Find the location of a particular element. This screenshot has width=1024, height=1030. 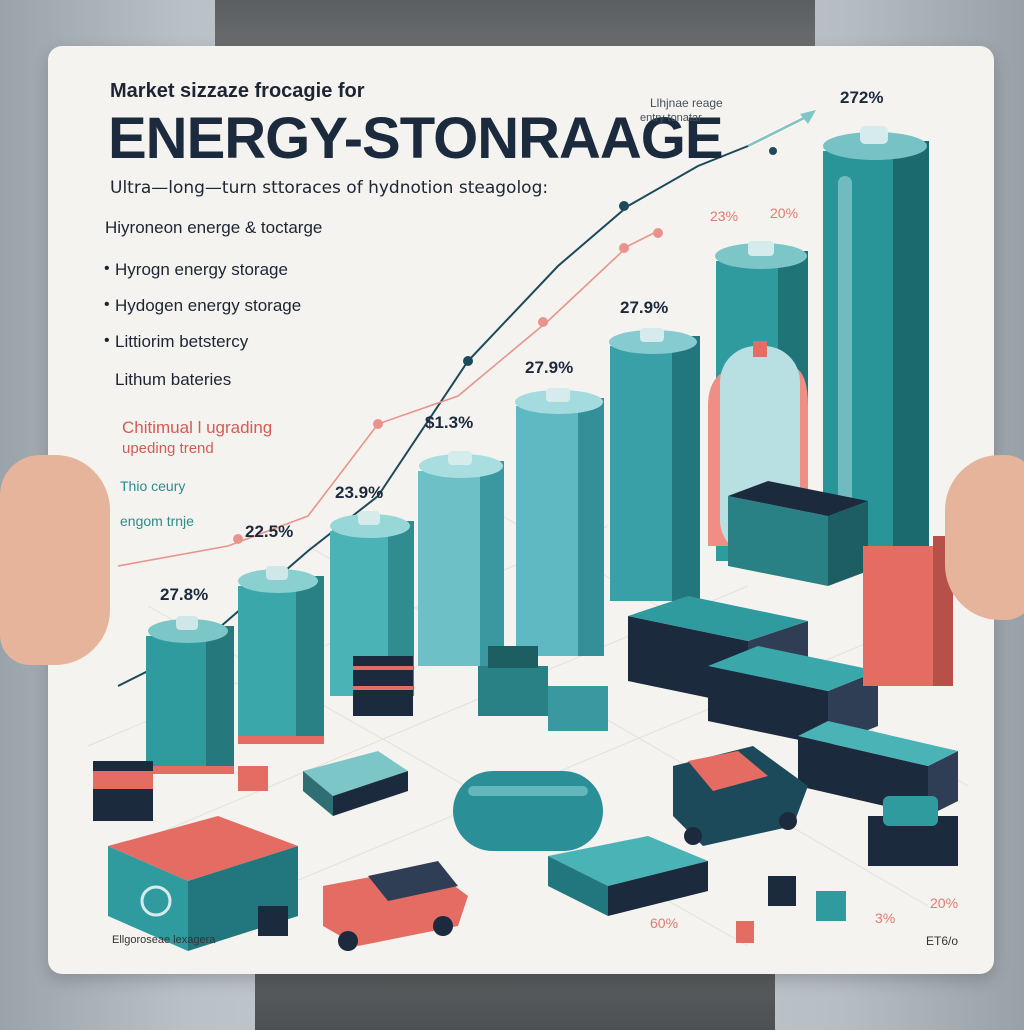

accent-label: 3% is located at coordinates (885, 918).